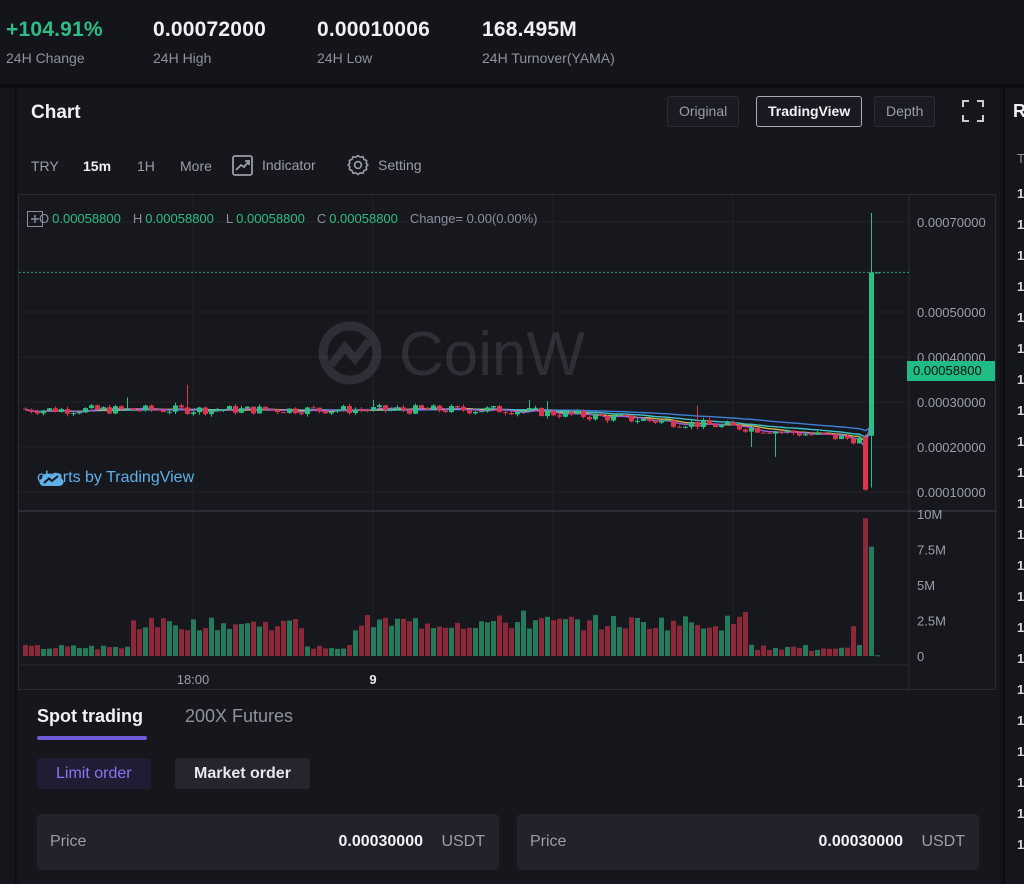 This screenshot has height=884, width=1024. Describe the element at coordinates (196, 166) in the screenshot. I see `timeframe-more: More` at that location.